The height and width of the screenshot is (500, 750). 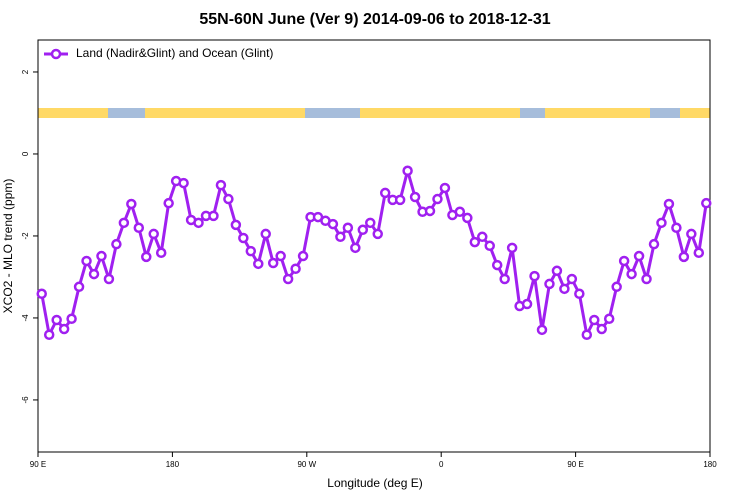 I want to click on y-tick-label: -2, so click(x=25, y=236).